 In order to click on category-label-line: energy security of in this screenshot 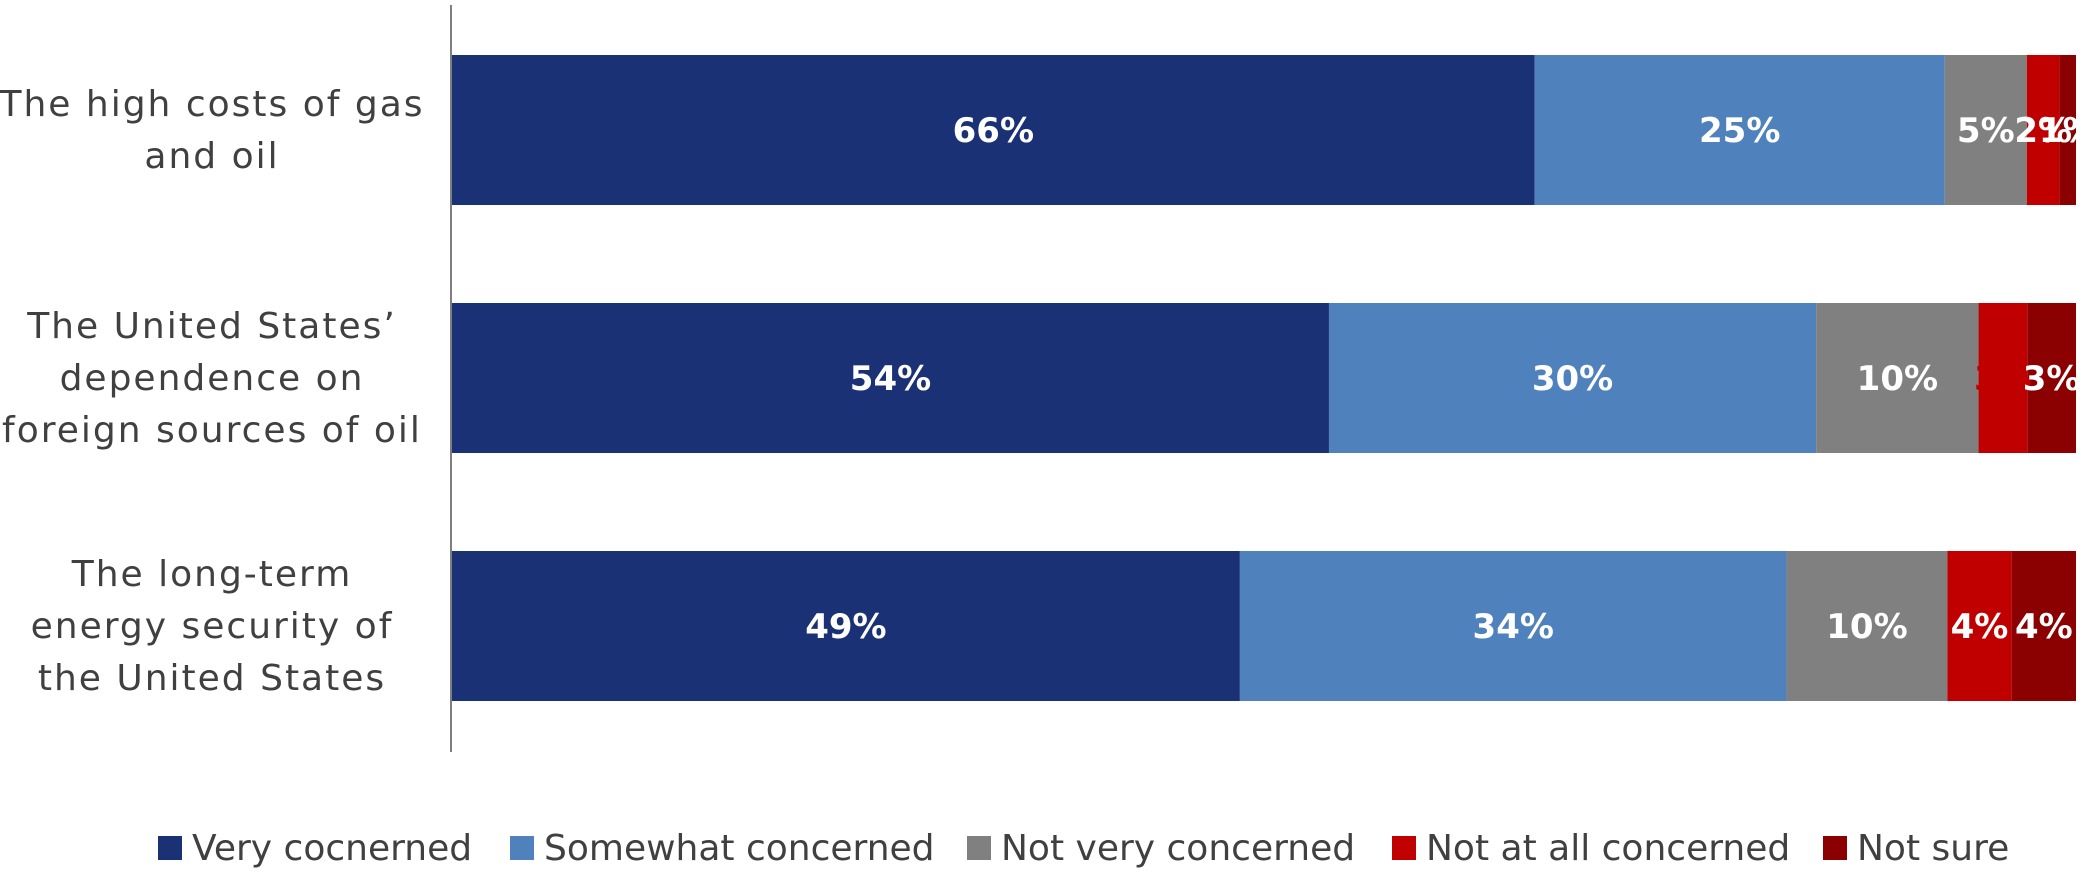, I will do `click(212, 626)`.